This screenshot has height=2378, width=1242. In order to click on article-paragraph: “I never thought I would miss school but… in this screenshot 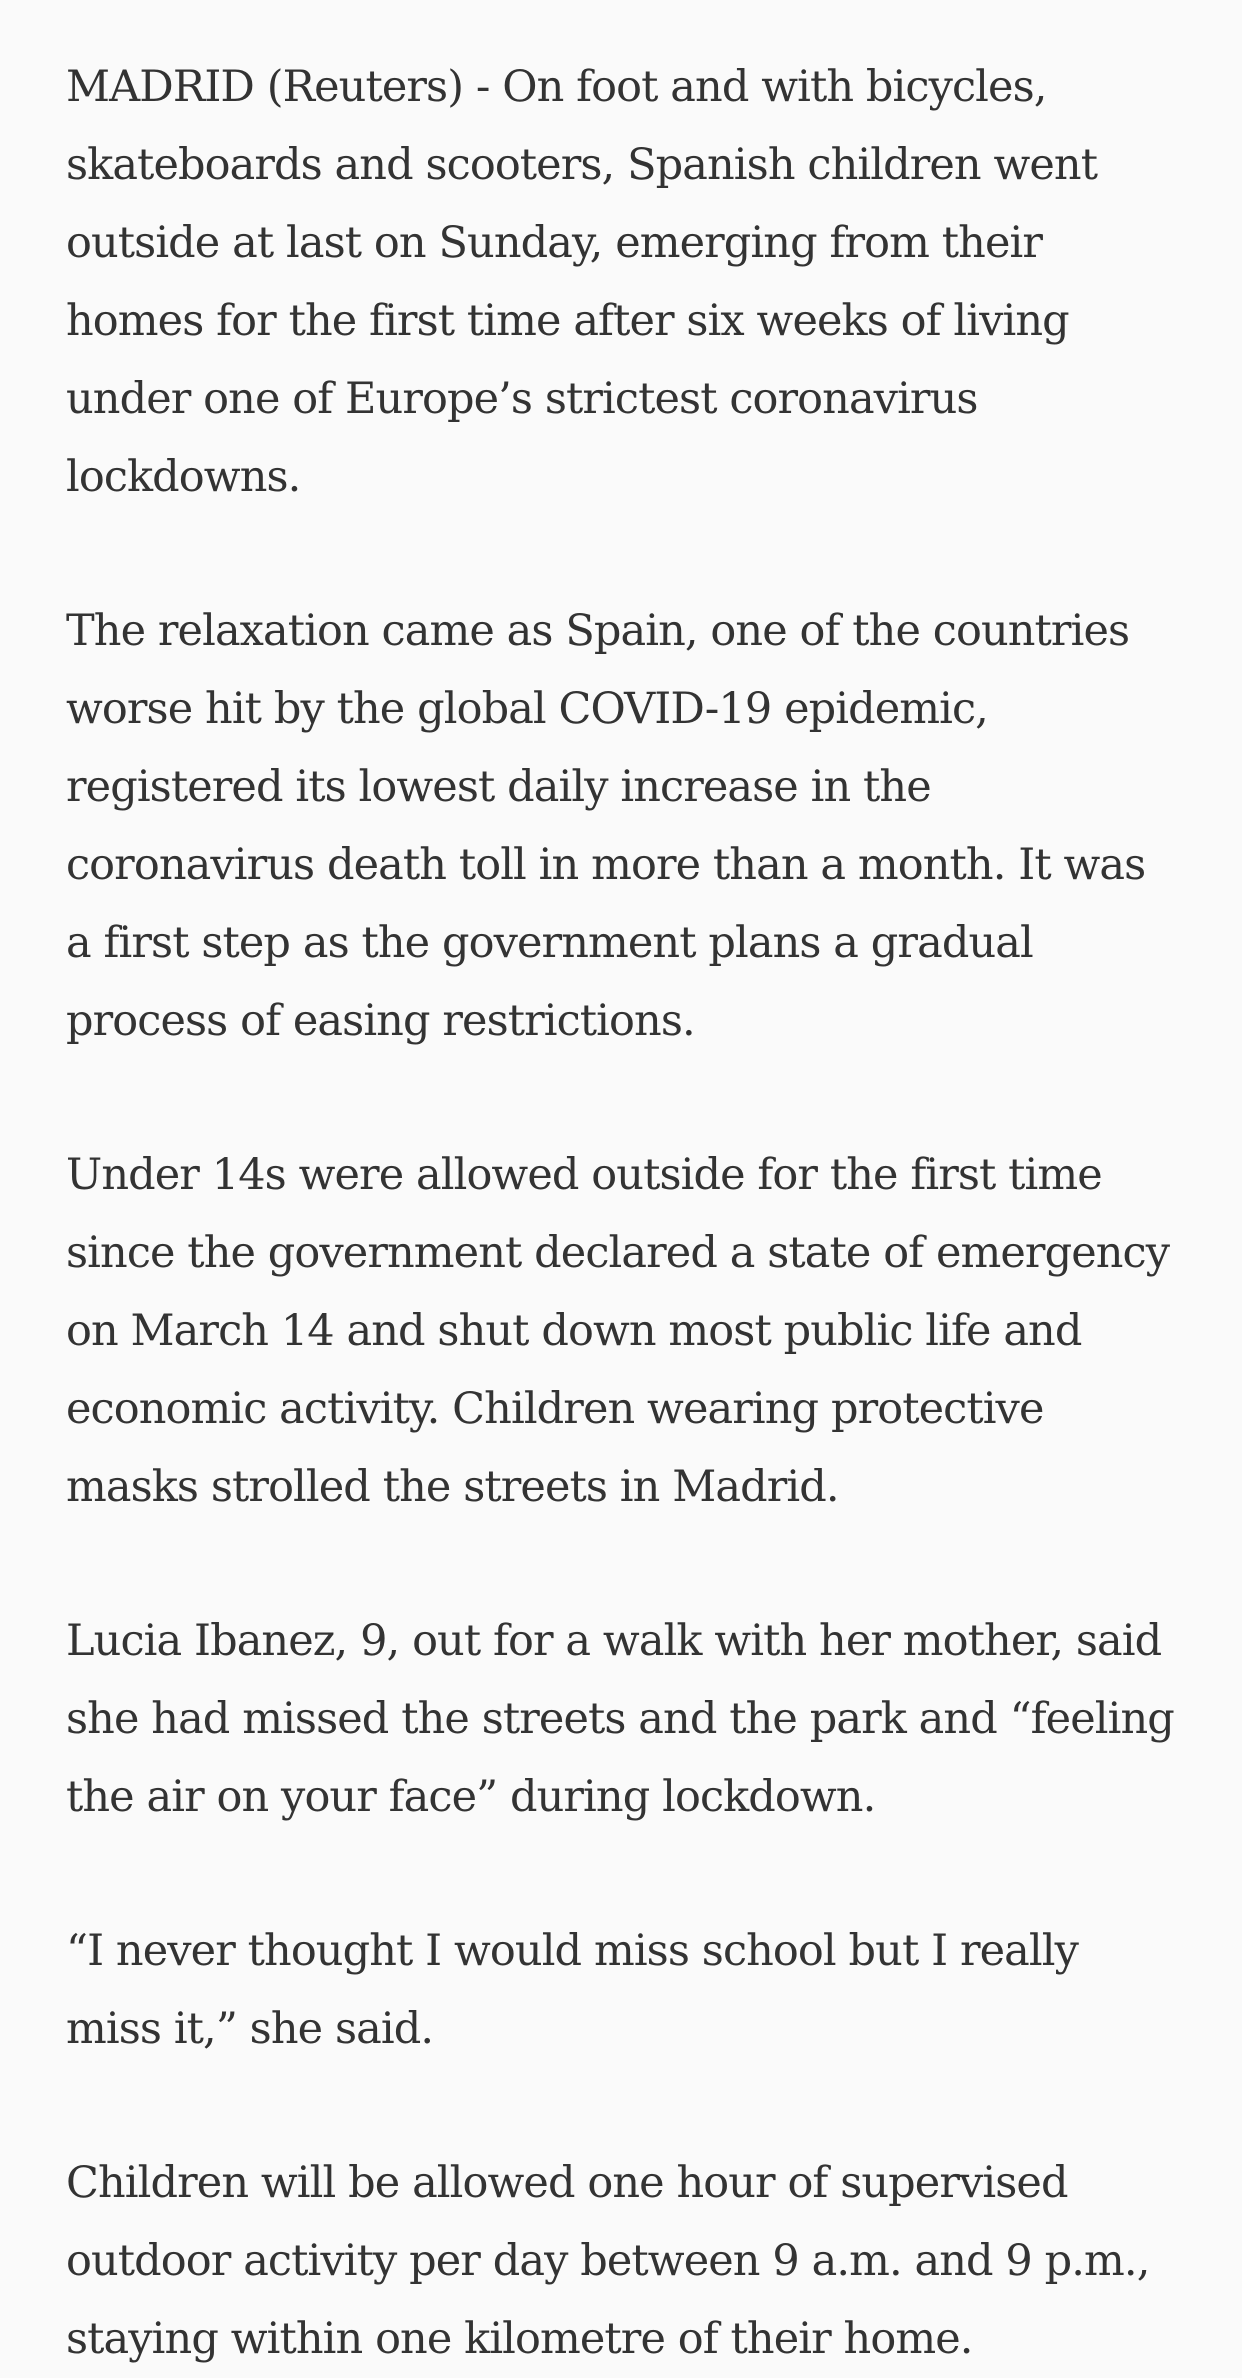, I will do `click(572, 1990)`.